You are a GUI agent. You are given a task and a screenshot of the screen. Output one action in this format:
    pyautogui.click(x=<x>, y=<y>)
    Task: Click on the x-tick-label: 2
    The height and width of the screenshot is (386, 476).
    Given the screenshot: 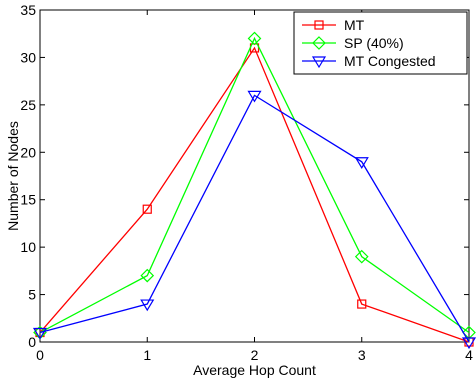 What is the action you would take?
    pyautogui.click(x=255, y=355)
    